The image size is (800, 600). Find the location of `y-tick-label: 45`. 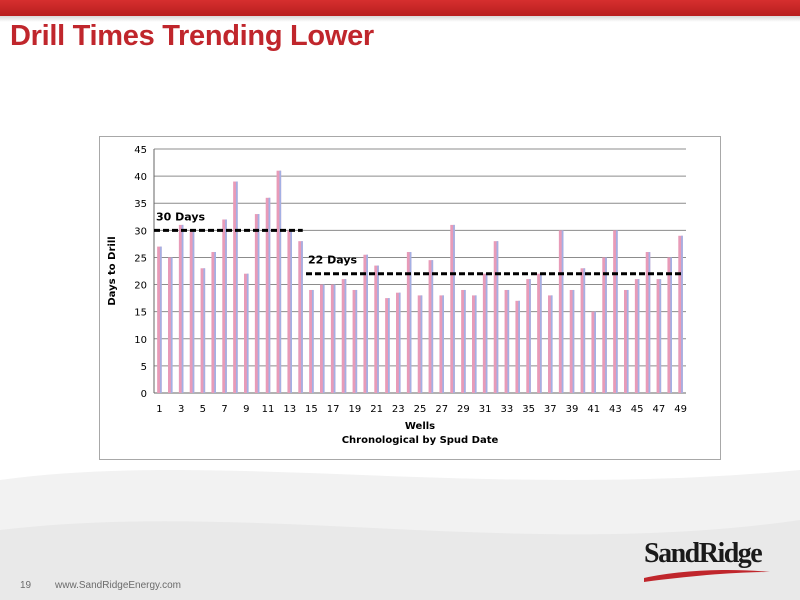

y-tick-label: 45 is located at coordinates (140, 150).